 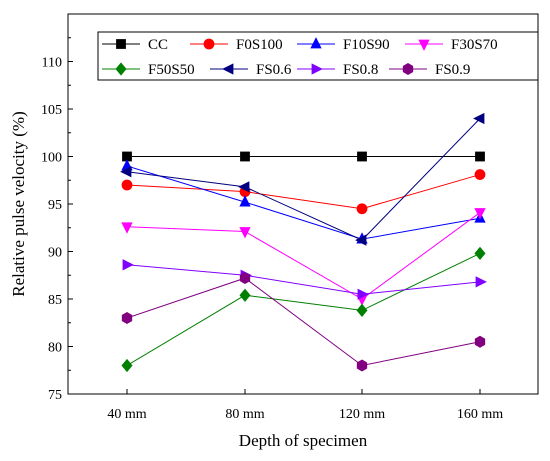 I want to click on legend-item: CC, so click(x=135, y=45).